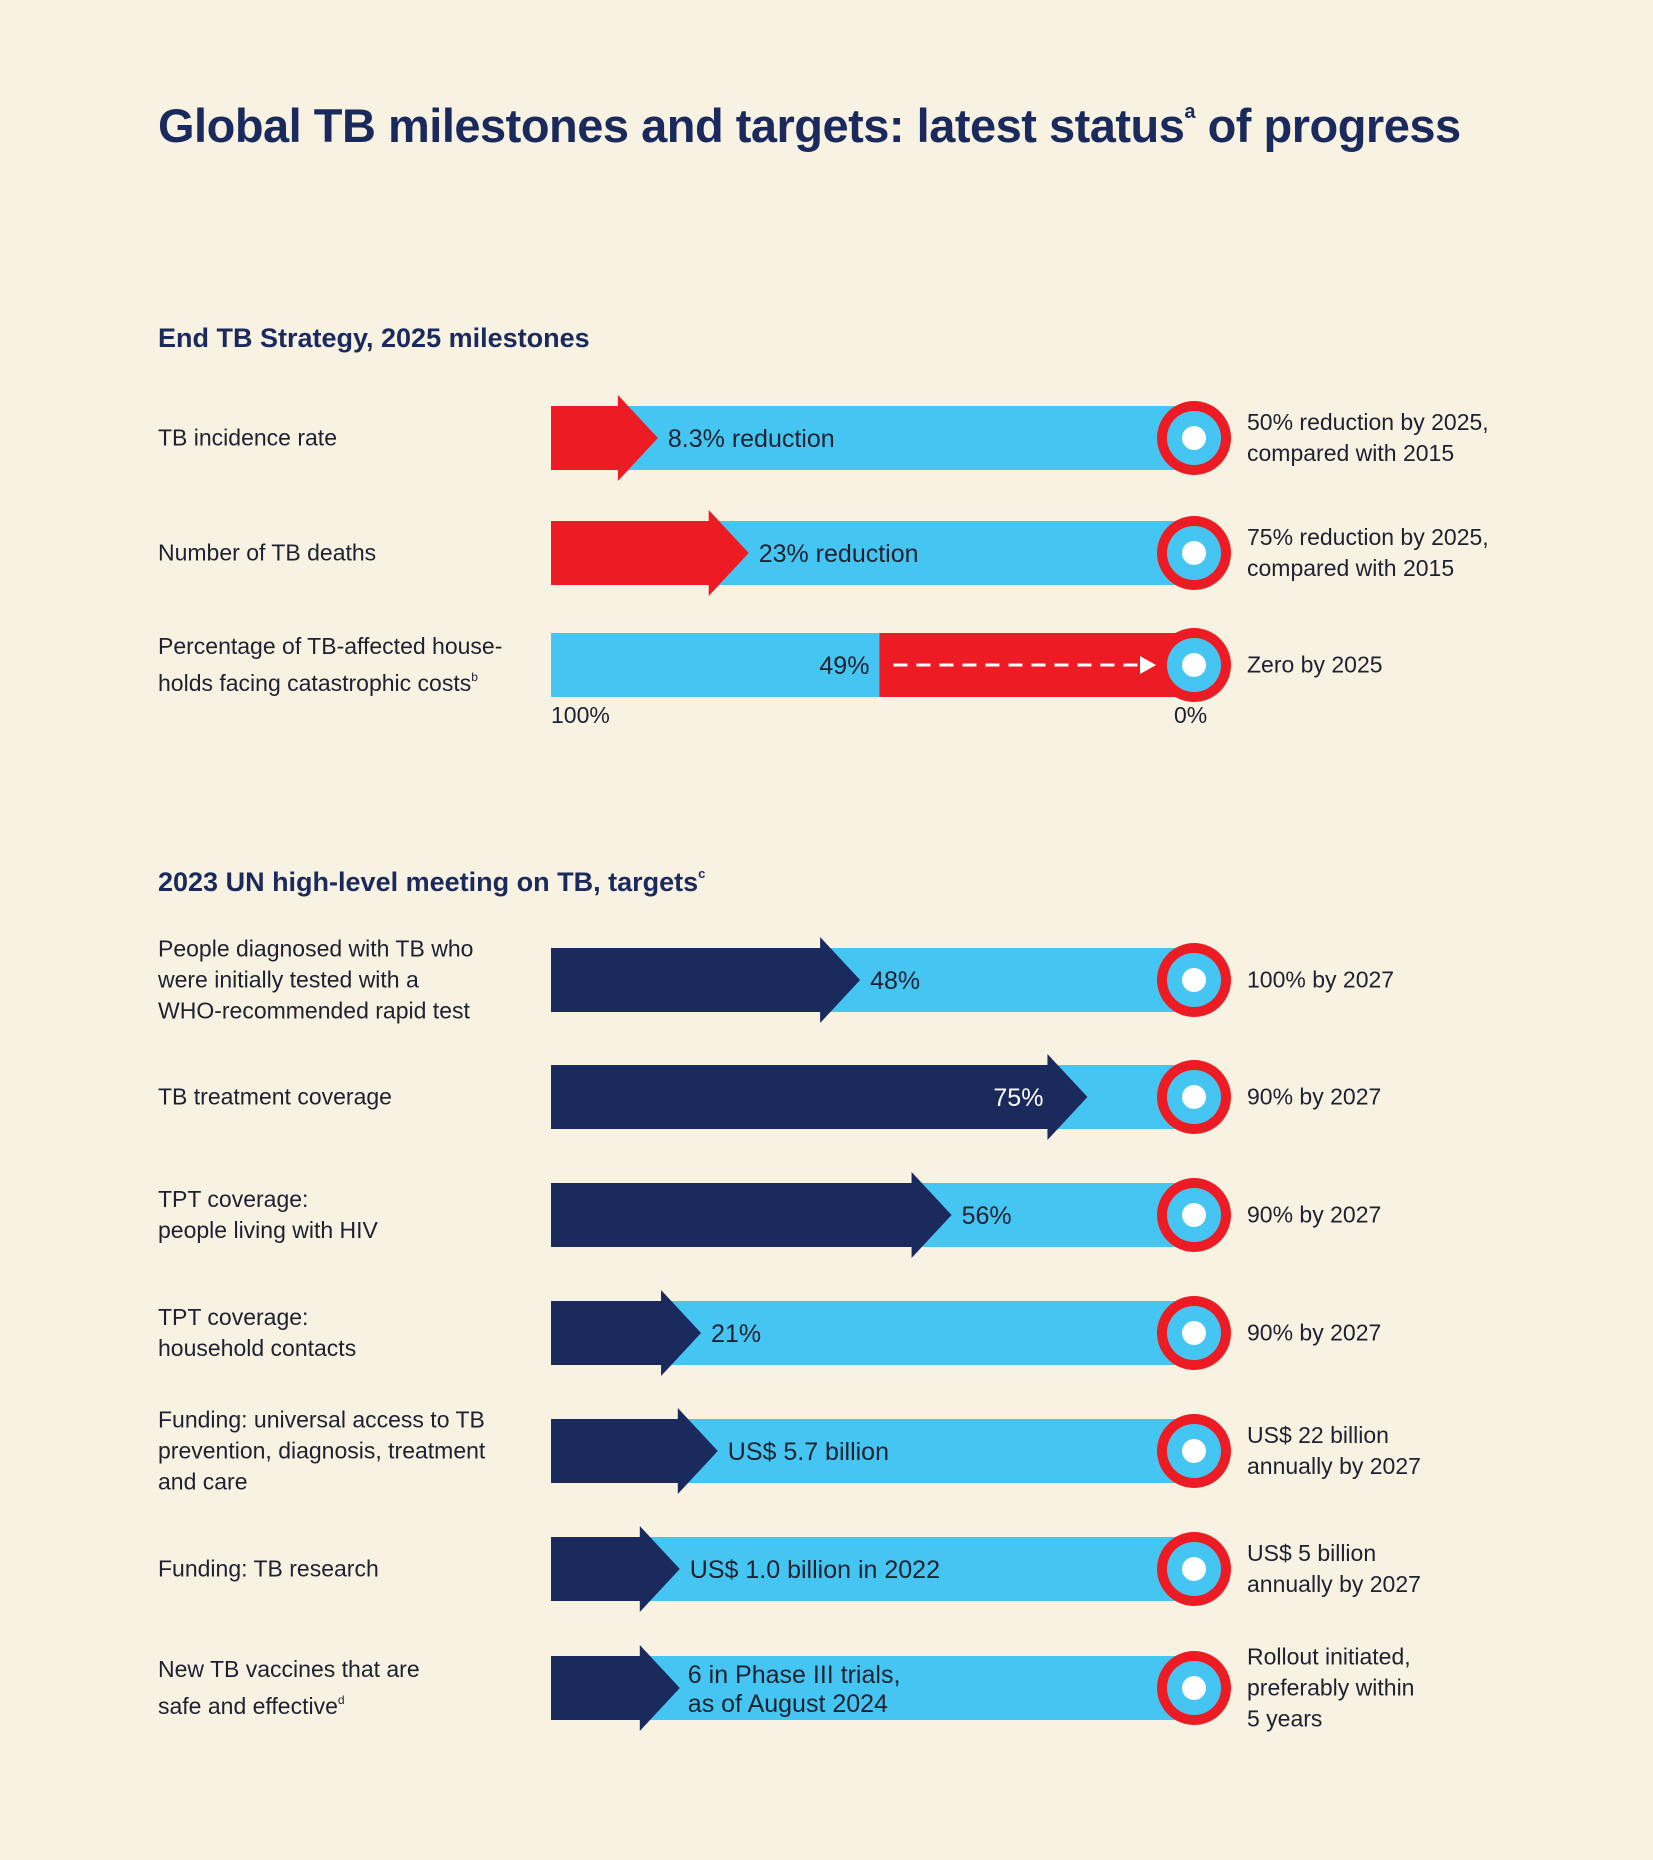 The height and width of the screenshot is (1860, 1653). What do you see at coordinates (267, 552) in the screenshot?
I see `row-label: Number of TB deaths` at bounding box center [267, 552].